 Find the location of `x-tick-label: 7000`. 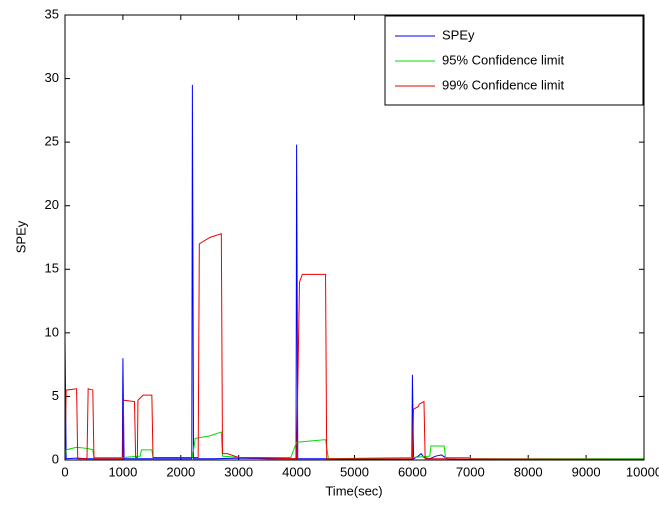

x-tick-label: 7000 is located at coordinates (470, 471).